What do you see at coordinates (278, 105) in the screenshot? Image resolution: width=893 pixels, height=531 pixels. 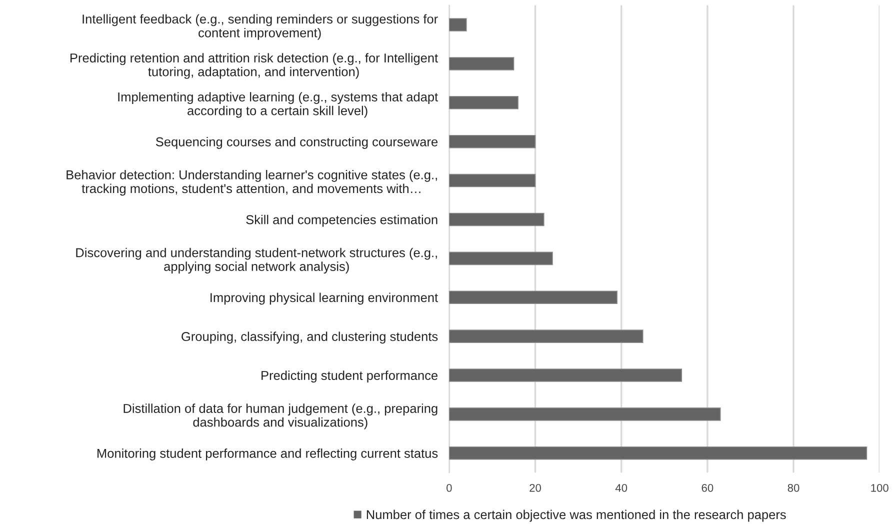 I see `y-tick-label: Implementing adaptive learning (e.g., systems that adapt according to a certain skill level)` at bounding box center [278, 105].